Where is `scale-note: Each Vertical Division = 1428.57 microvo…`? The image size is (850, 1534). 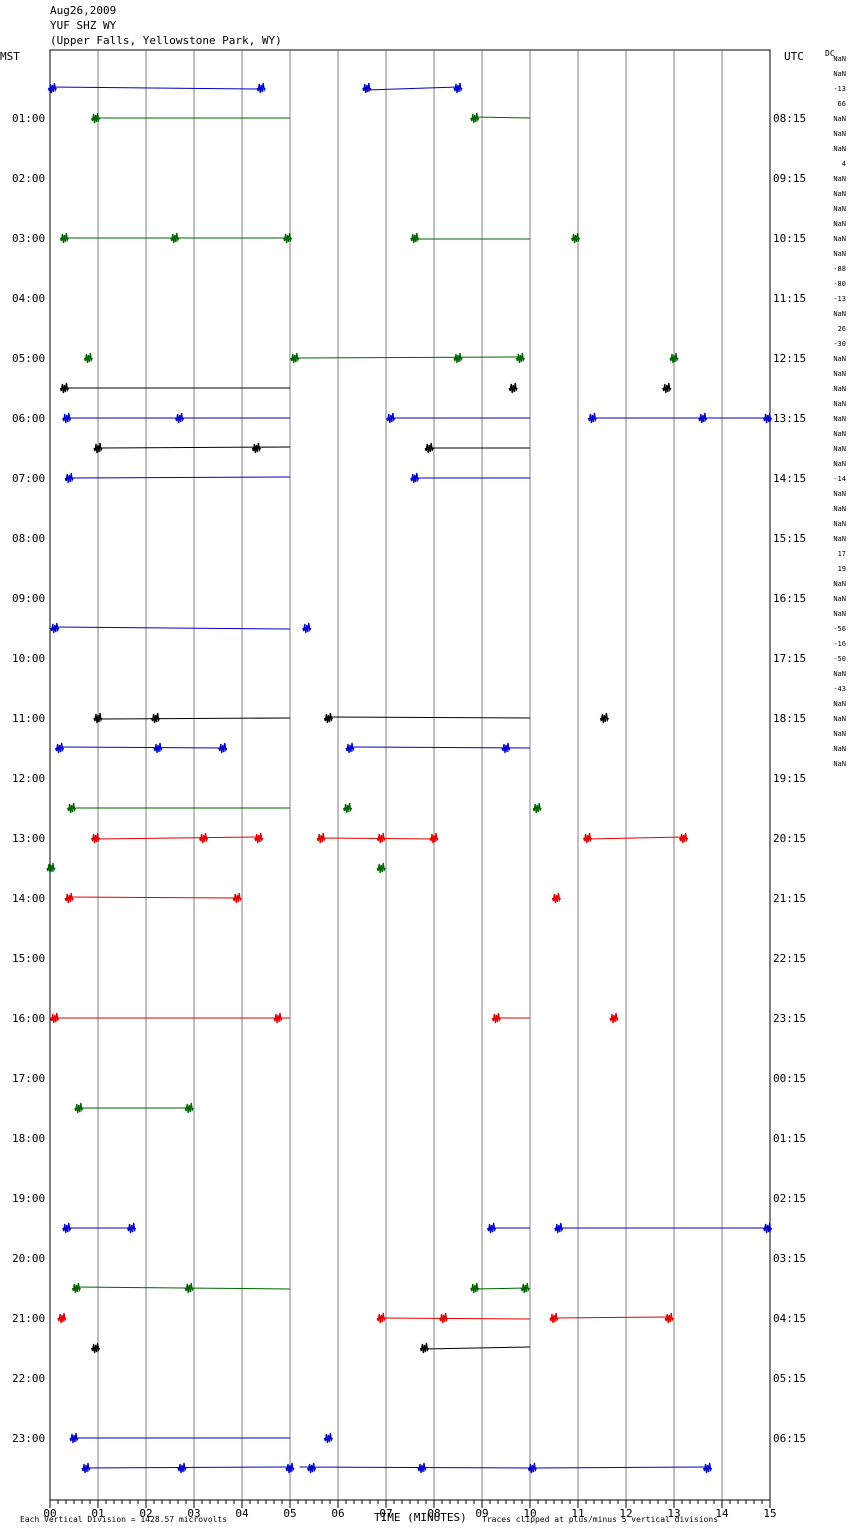
scale-note: Each Vertical Division = 1428.57 microvo… is located at coordinates (124, 1519).